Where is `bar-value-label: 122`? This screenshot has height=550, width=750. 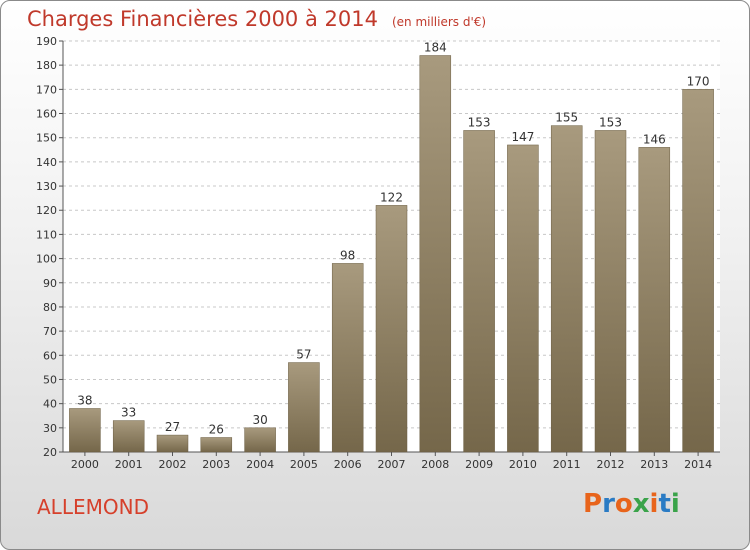 bar-value-label: 122 is located at coordinates (391, 197).